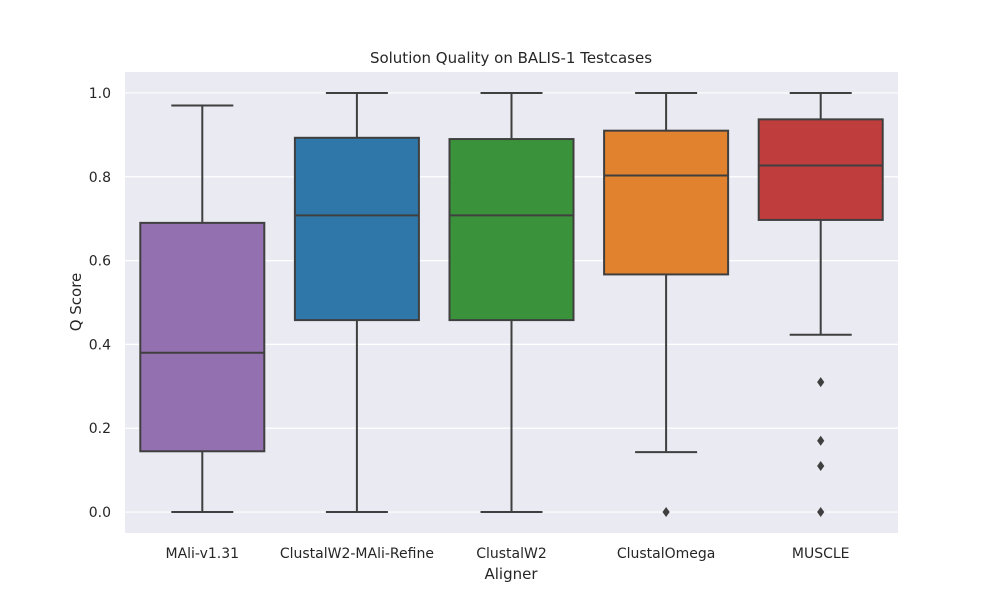 This screenshot has width=1000, height=600. I want to click on y-tick-label: 1.0, so click(100, 94).